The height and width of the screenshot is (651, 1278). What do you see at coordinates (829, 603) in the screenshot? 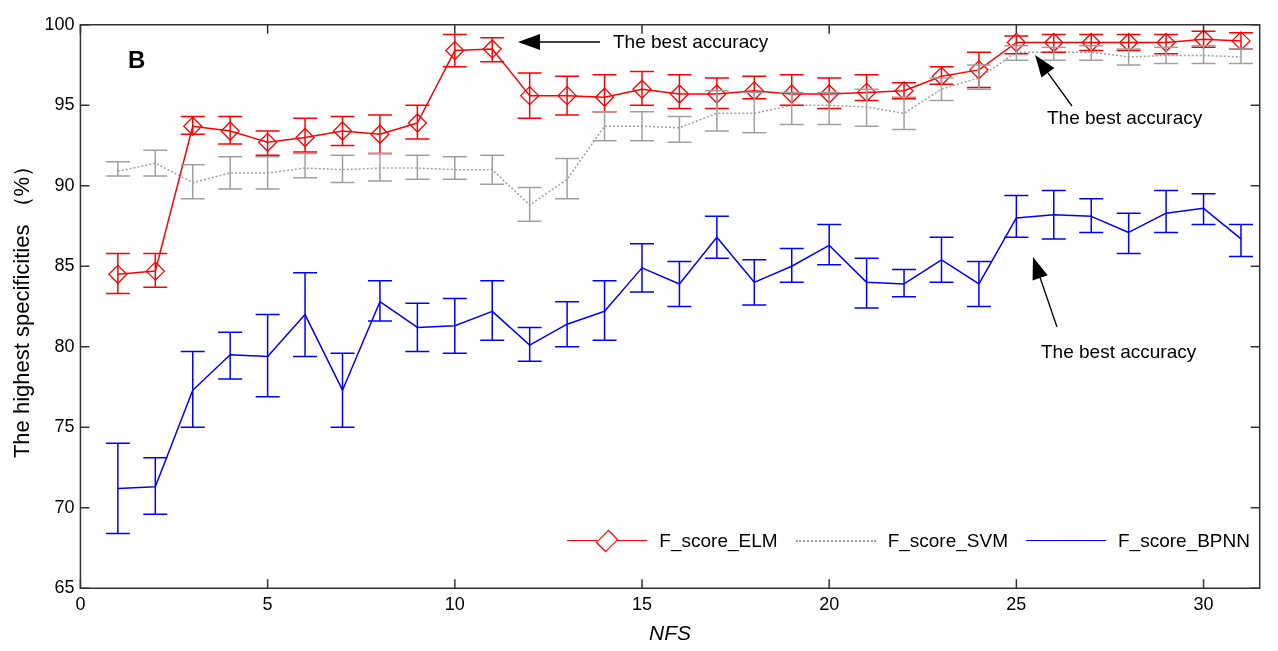
I see `x-tick-label: 20` at bounding box center [829, 603].